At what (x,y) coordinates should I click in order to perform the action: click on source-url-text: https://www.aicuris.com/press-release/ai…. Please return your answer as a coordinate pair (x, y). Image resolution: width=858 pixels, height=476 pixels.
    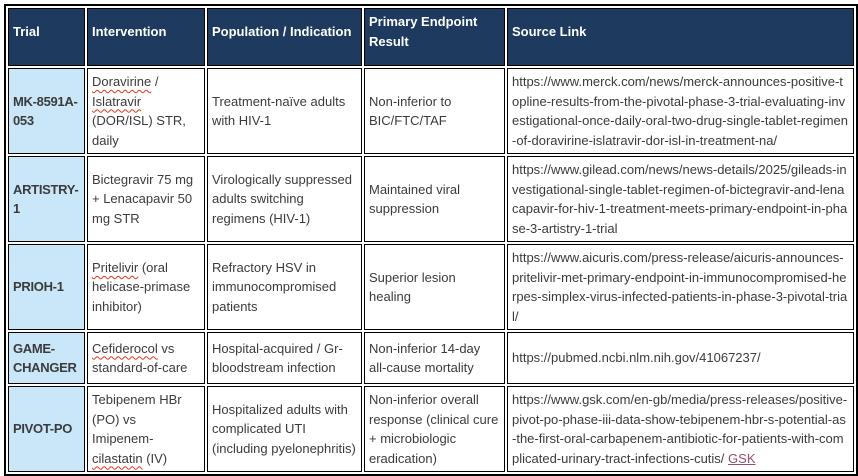
    Looking at the image, I should click on (680, 287).